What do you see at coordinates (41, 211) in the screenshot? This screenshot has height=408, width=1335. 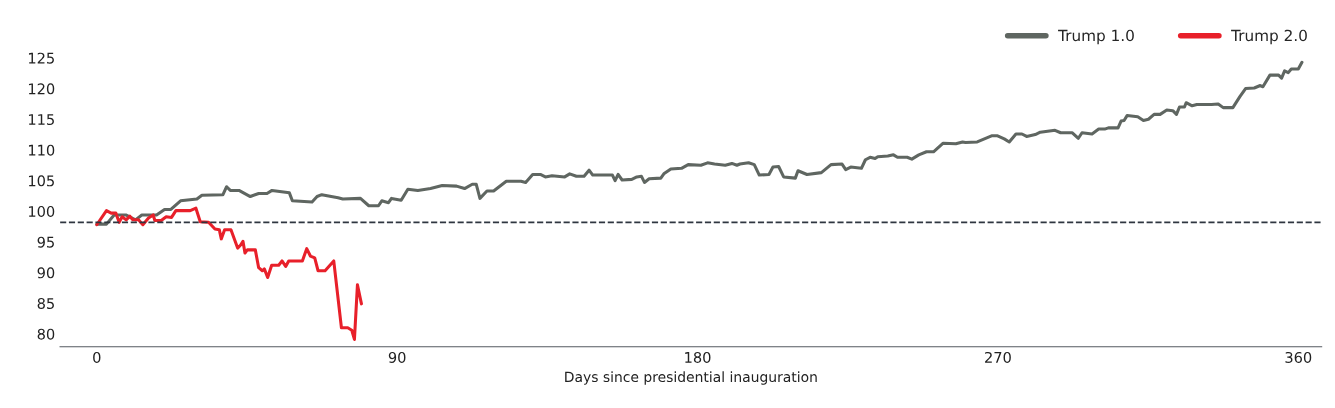 I see `y-tick-label: 100` at bounding box center [41, 211].